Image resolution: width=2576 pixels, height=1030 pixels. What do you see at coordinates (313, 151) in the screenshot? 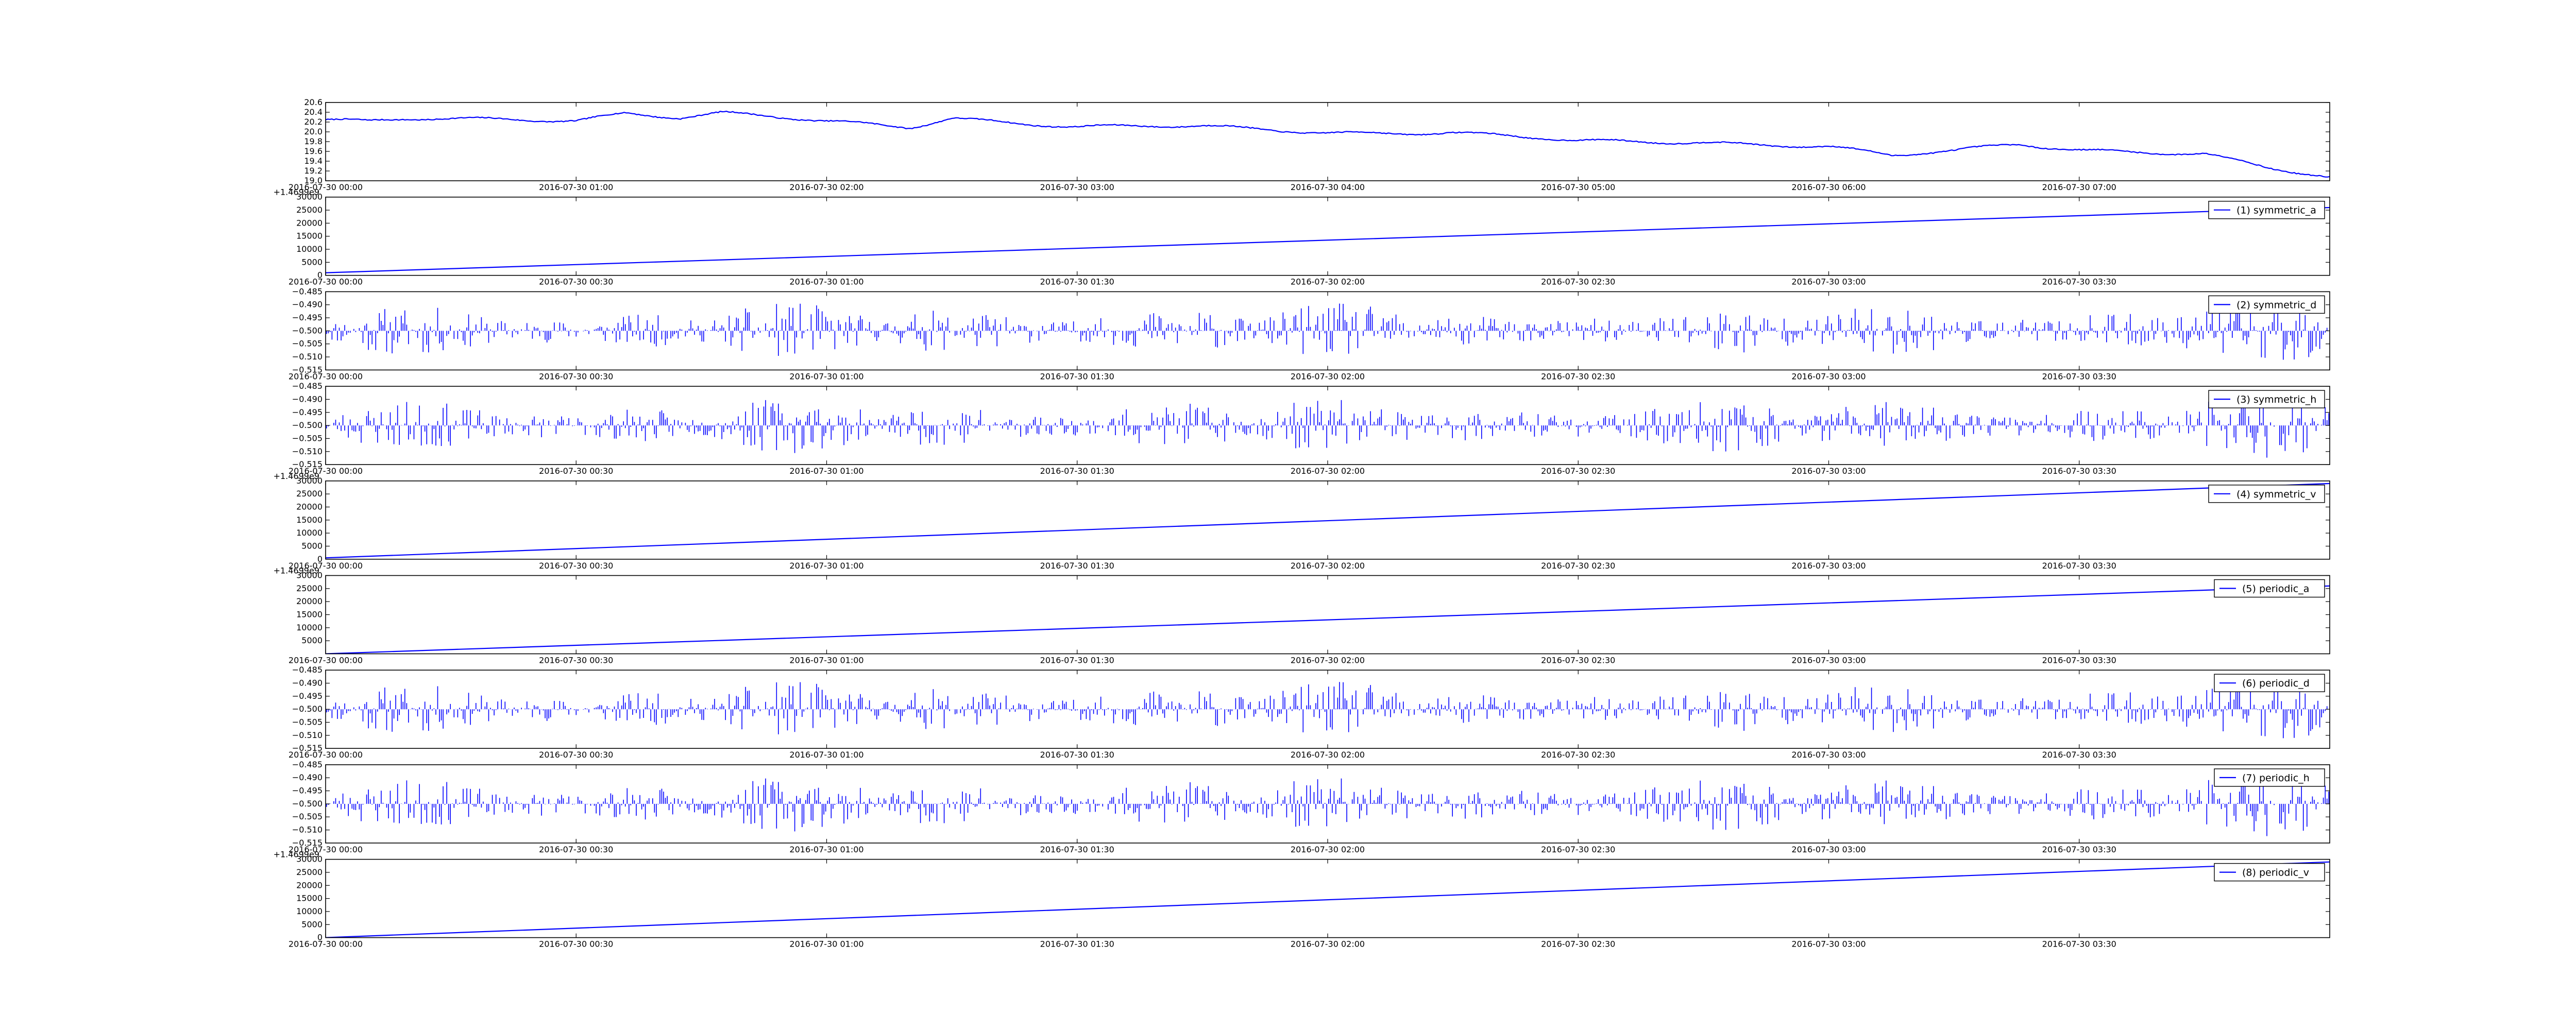
I see `y-tick-label: 19.6` at bounding box center [313, 151].